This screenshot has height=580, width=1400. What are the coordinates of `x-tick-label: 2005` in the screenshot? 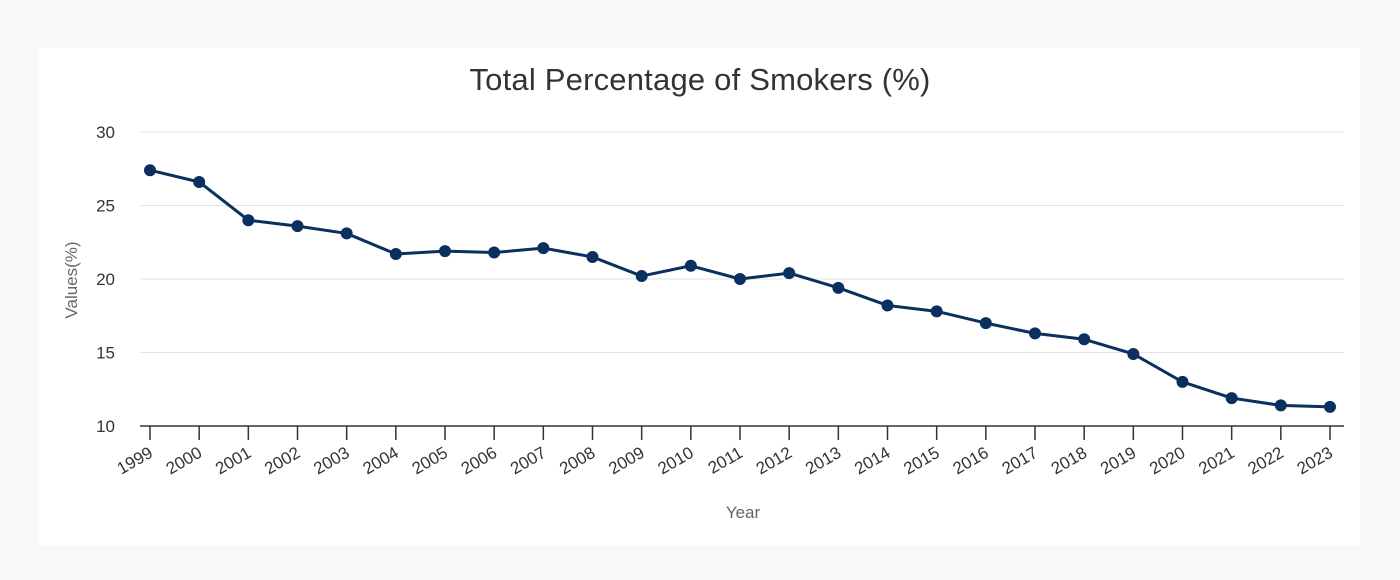 It's located at (430, 460).